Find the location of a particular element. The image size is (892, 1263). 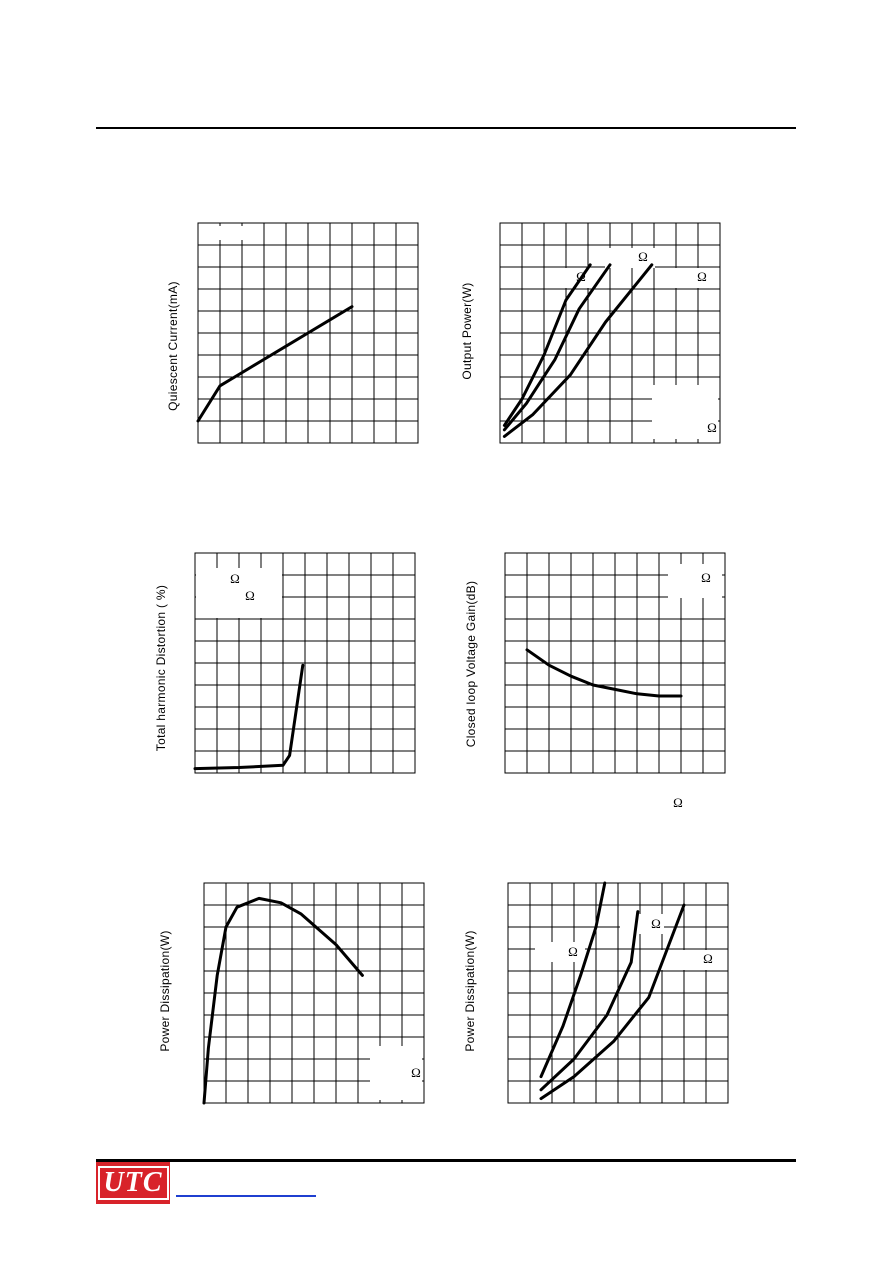

output-power-series-2-line is located at coordinates (557, 347).